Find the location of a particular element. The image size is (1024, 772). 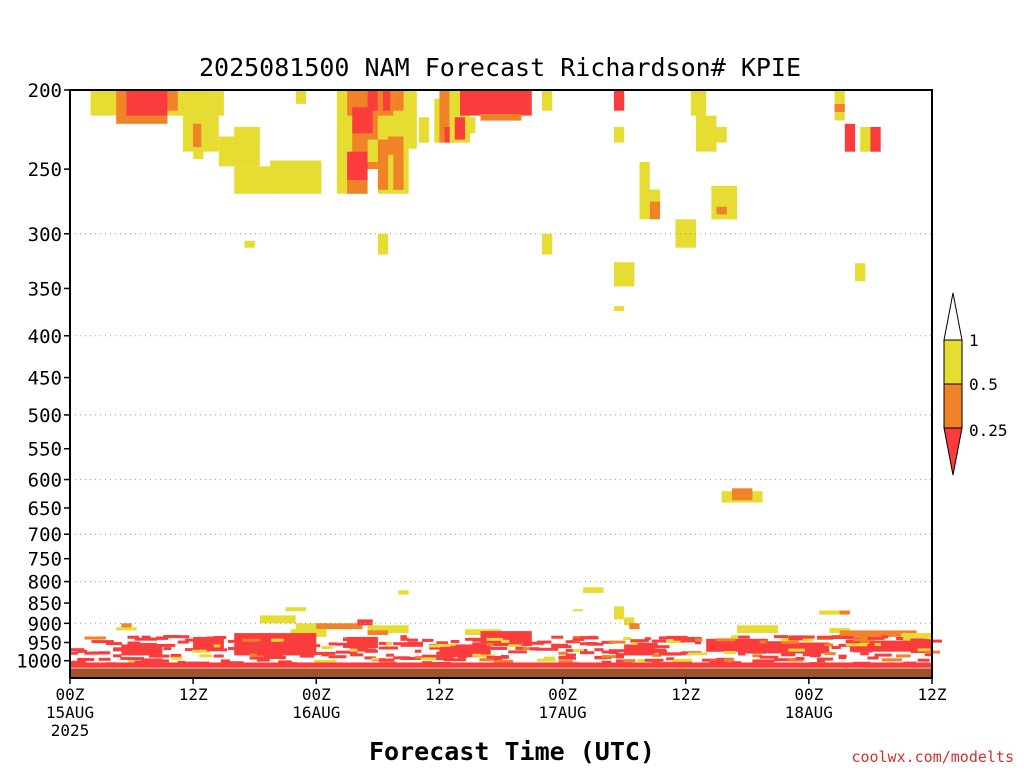

x-tick-label: 17AUG is located at coordinates (562, 712).